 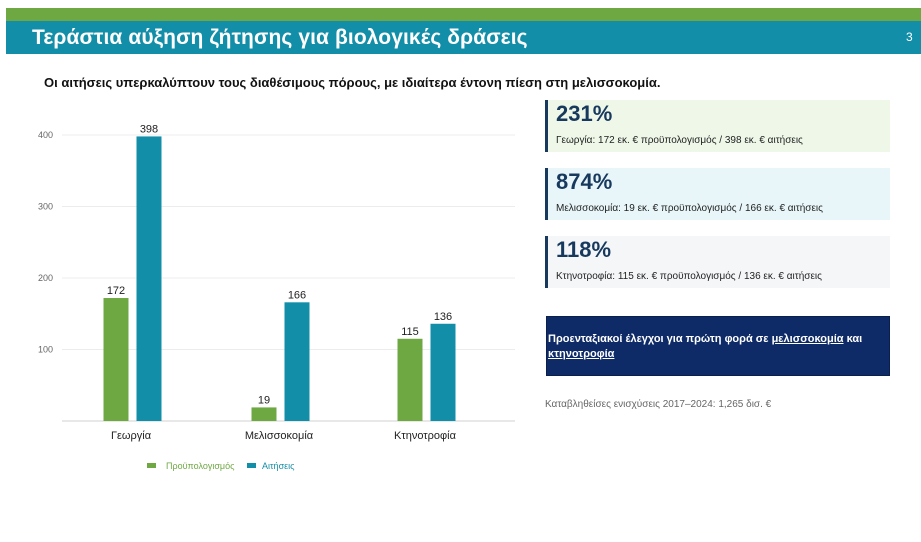 What do you see at coordinates (116, 291) in the screenshot?
I see `data-label: 172` at bounding box center [116, 291].